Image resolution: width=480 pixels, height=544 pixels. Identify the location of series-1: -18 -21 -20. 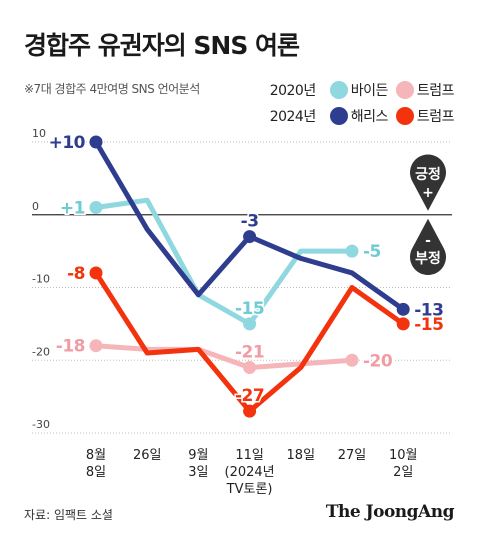
(224, 355).